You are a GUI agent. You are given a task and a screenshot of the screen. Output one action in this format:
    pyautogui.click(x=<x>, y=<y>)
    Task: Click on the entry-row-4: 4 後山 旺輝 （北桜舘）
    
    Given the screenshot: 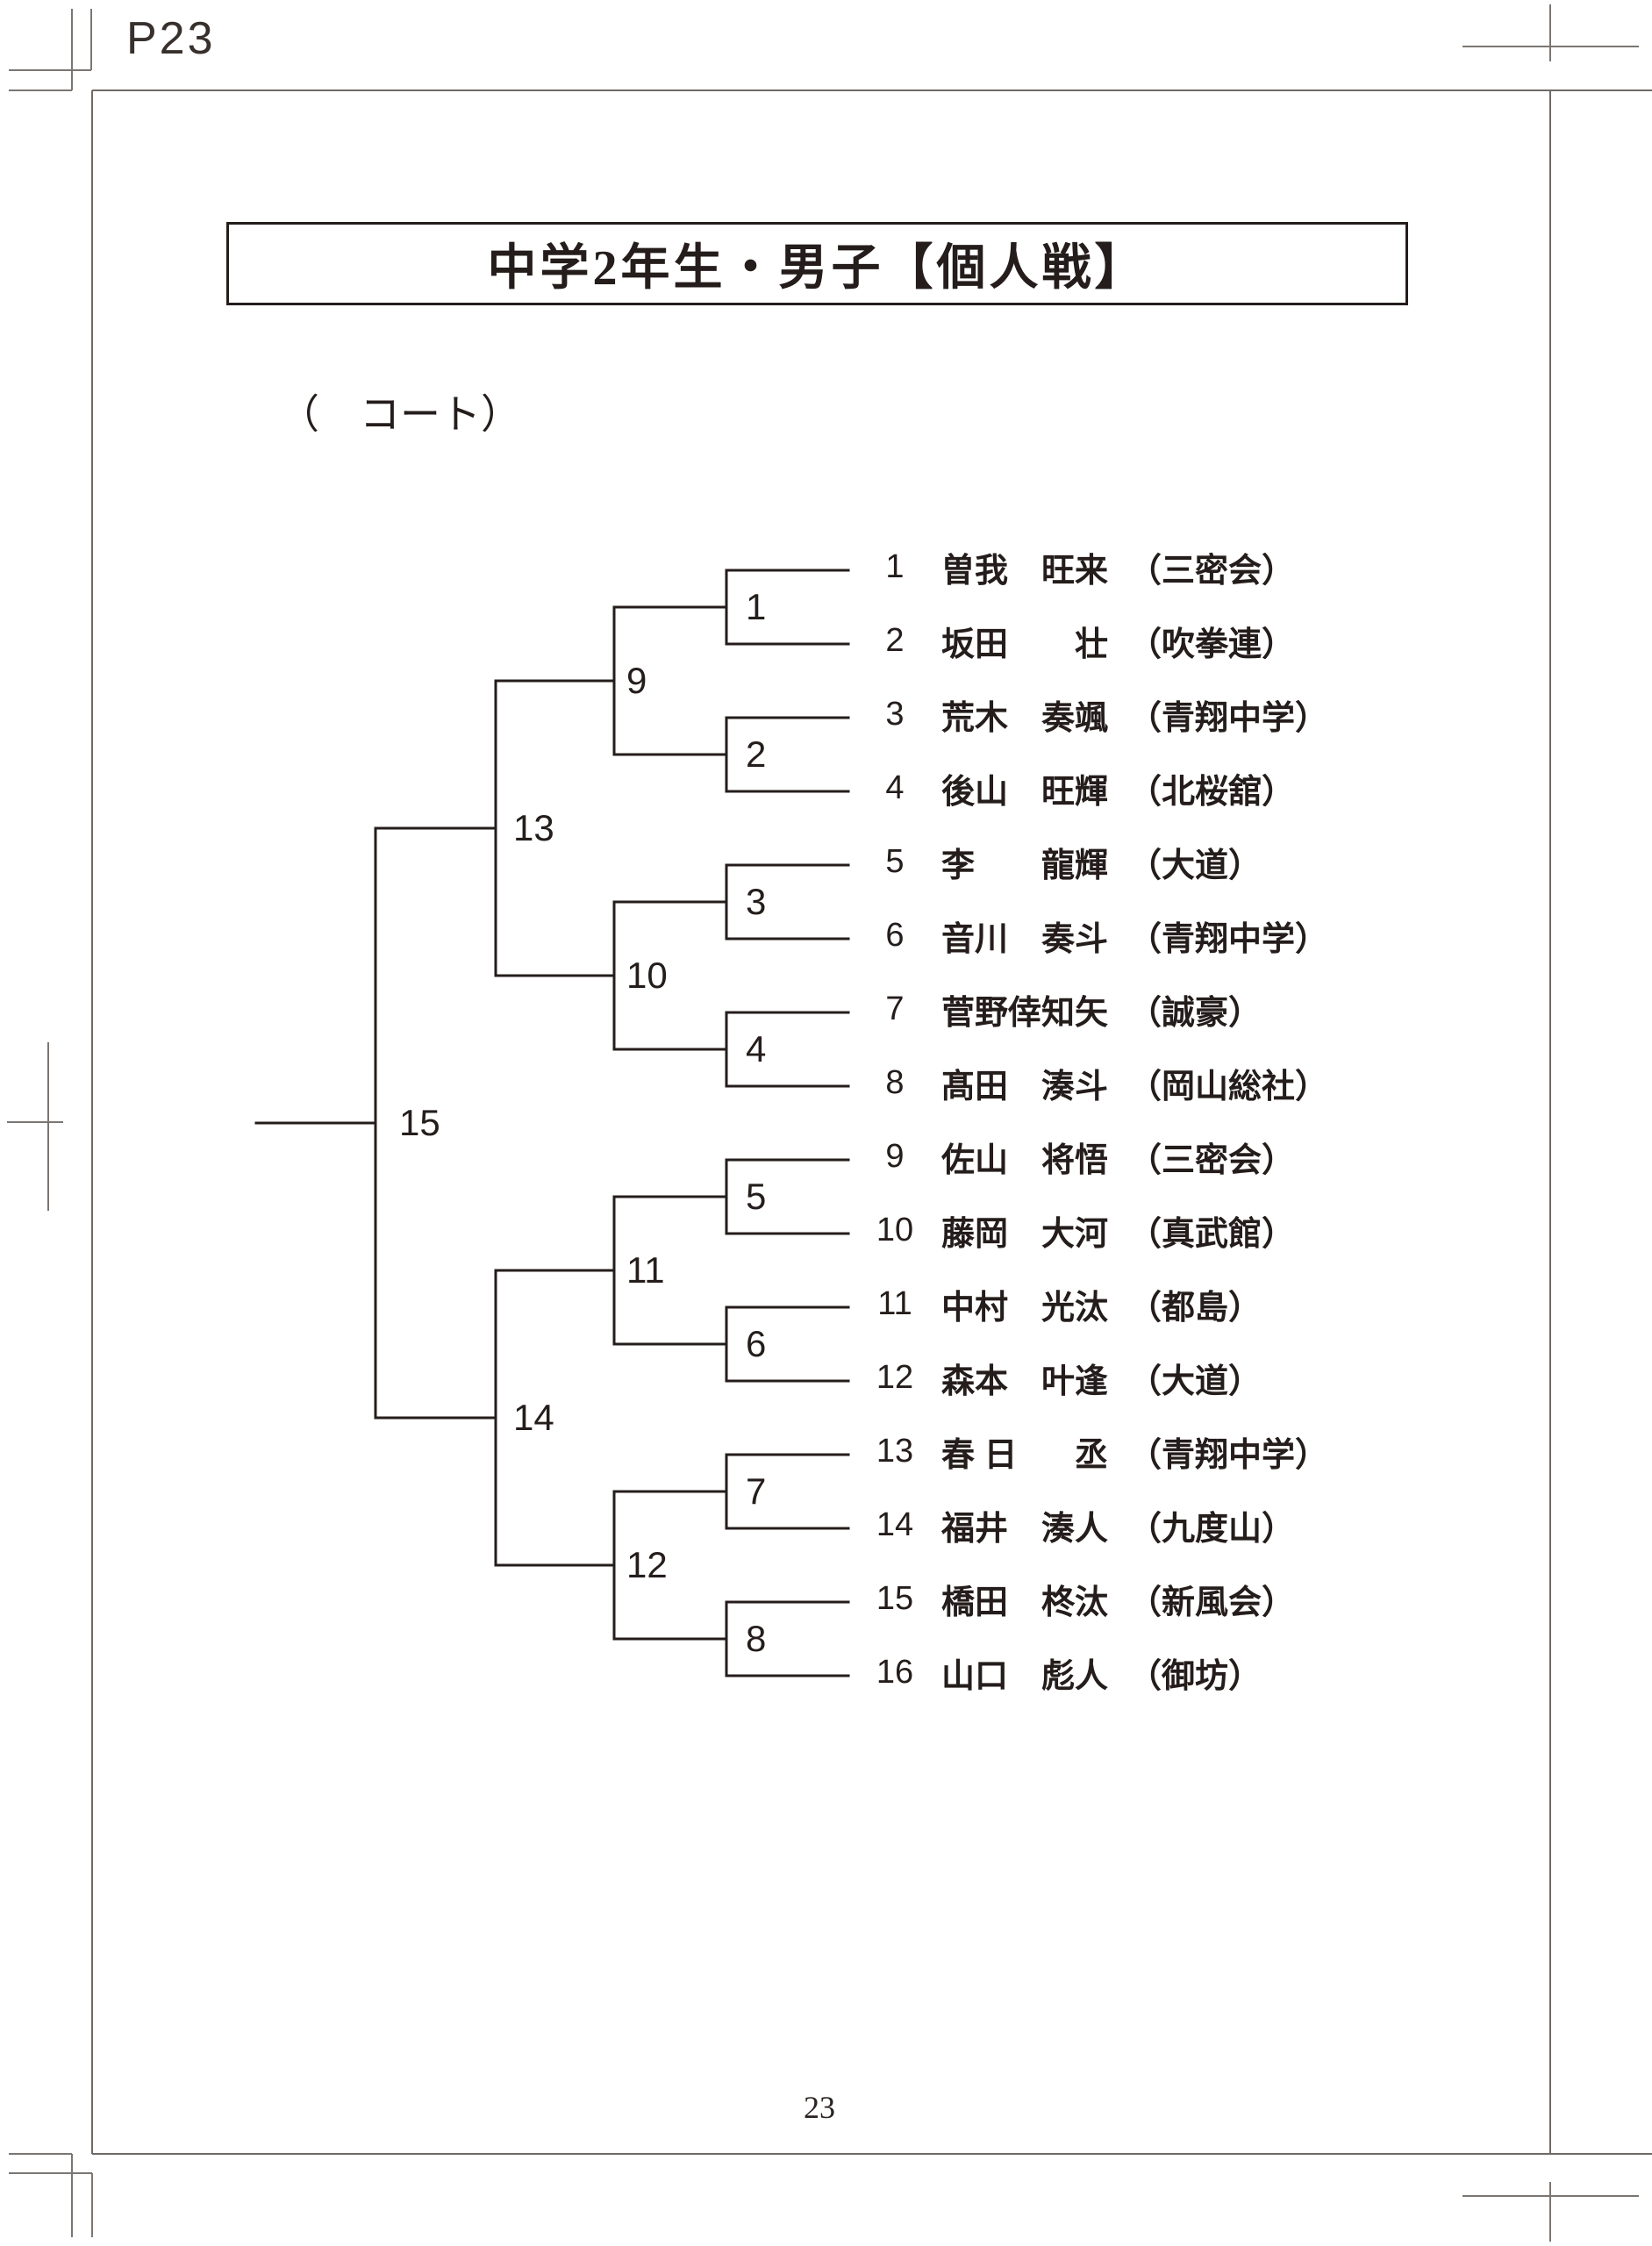 What is the action you would take?
    pyautogui.click(x=1084, y=788)
    